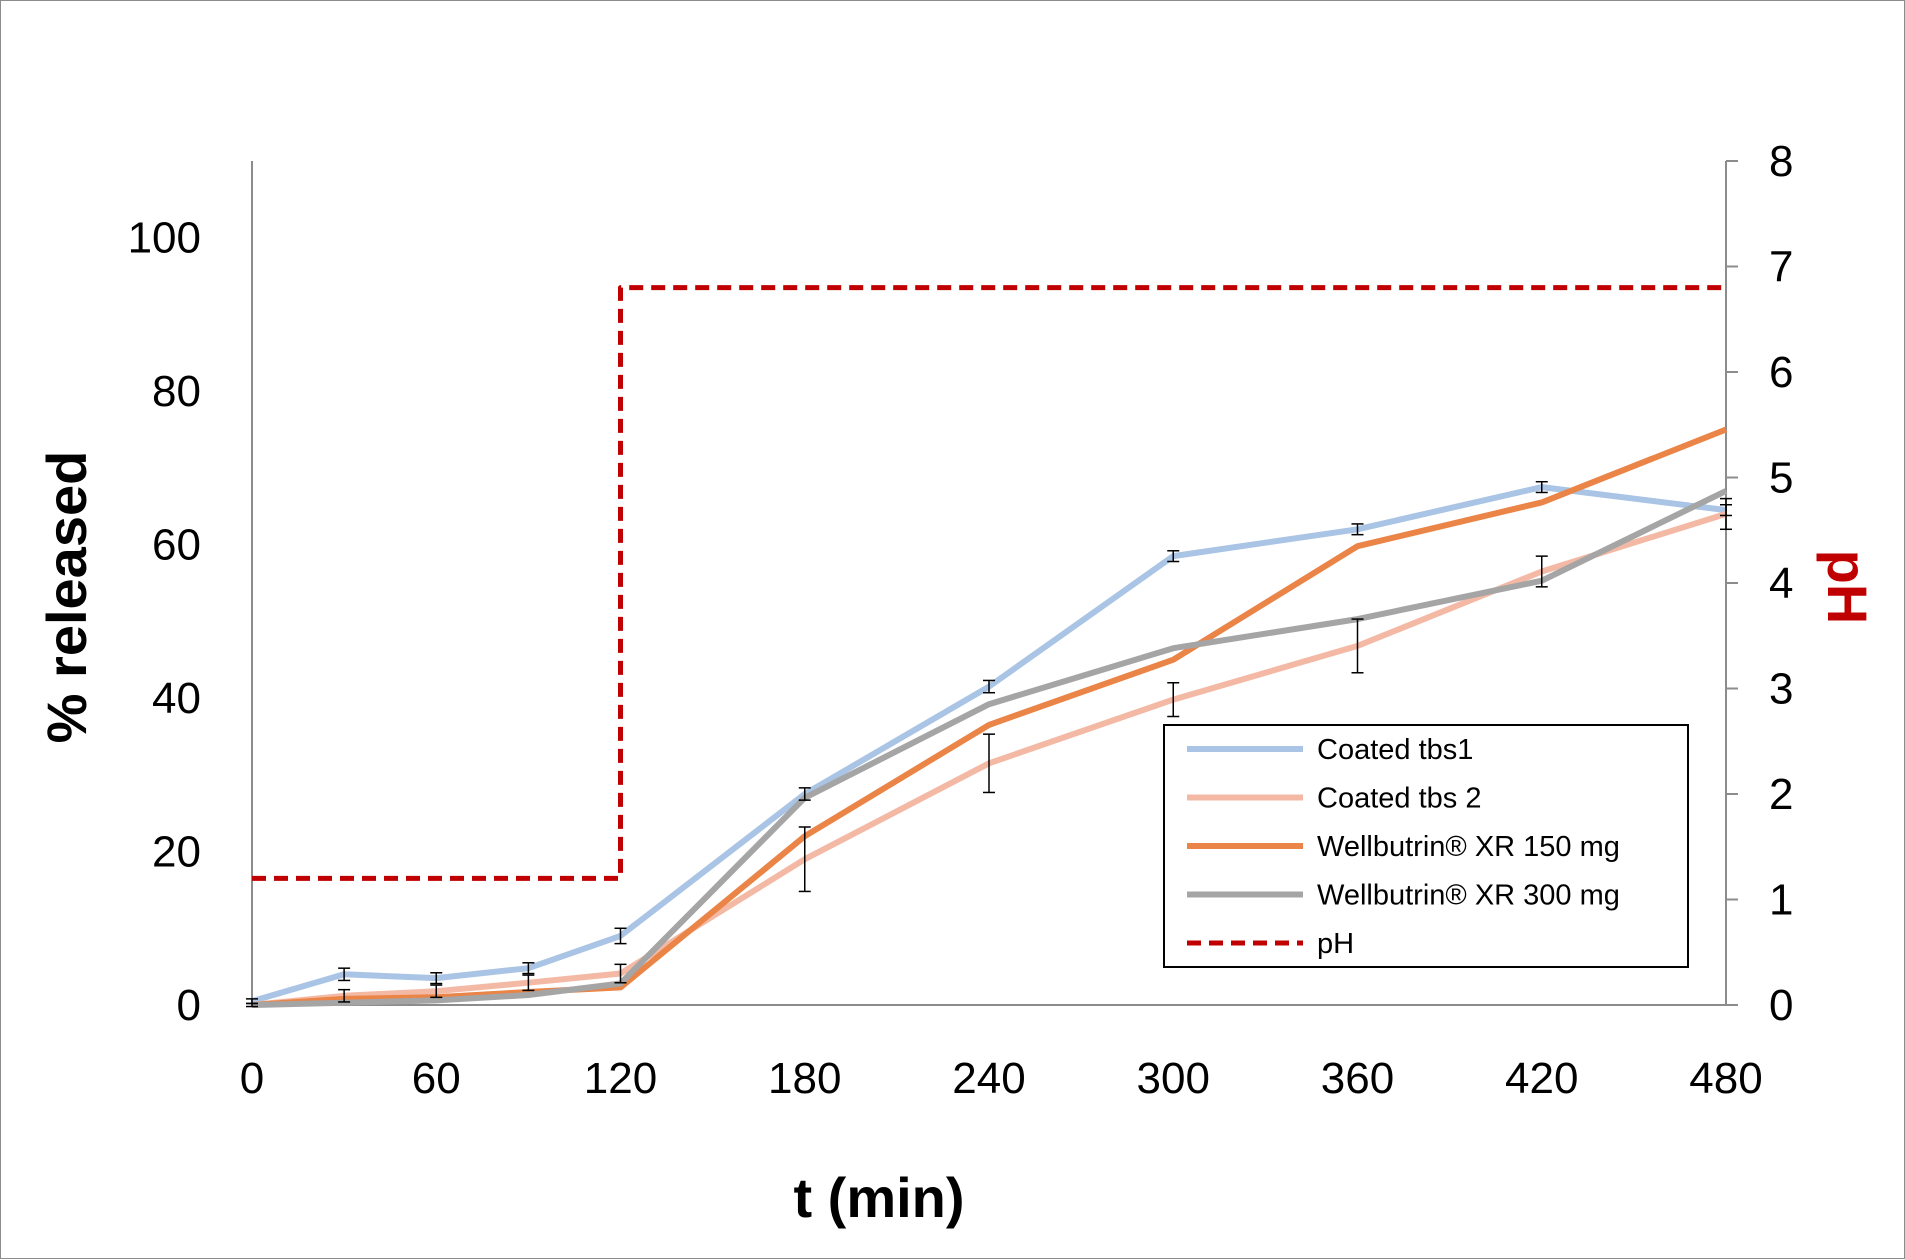 This screenshot has height=1260, width=1905. Describe the element at coordinates (988, 1078) in the screenshot. I see `x-tick-label: 240` at that location.